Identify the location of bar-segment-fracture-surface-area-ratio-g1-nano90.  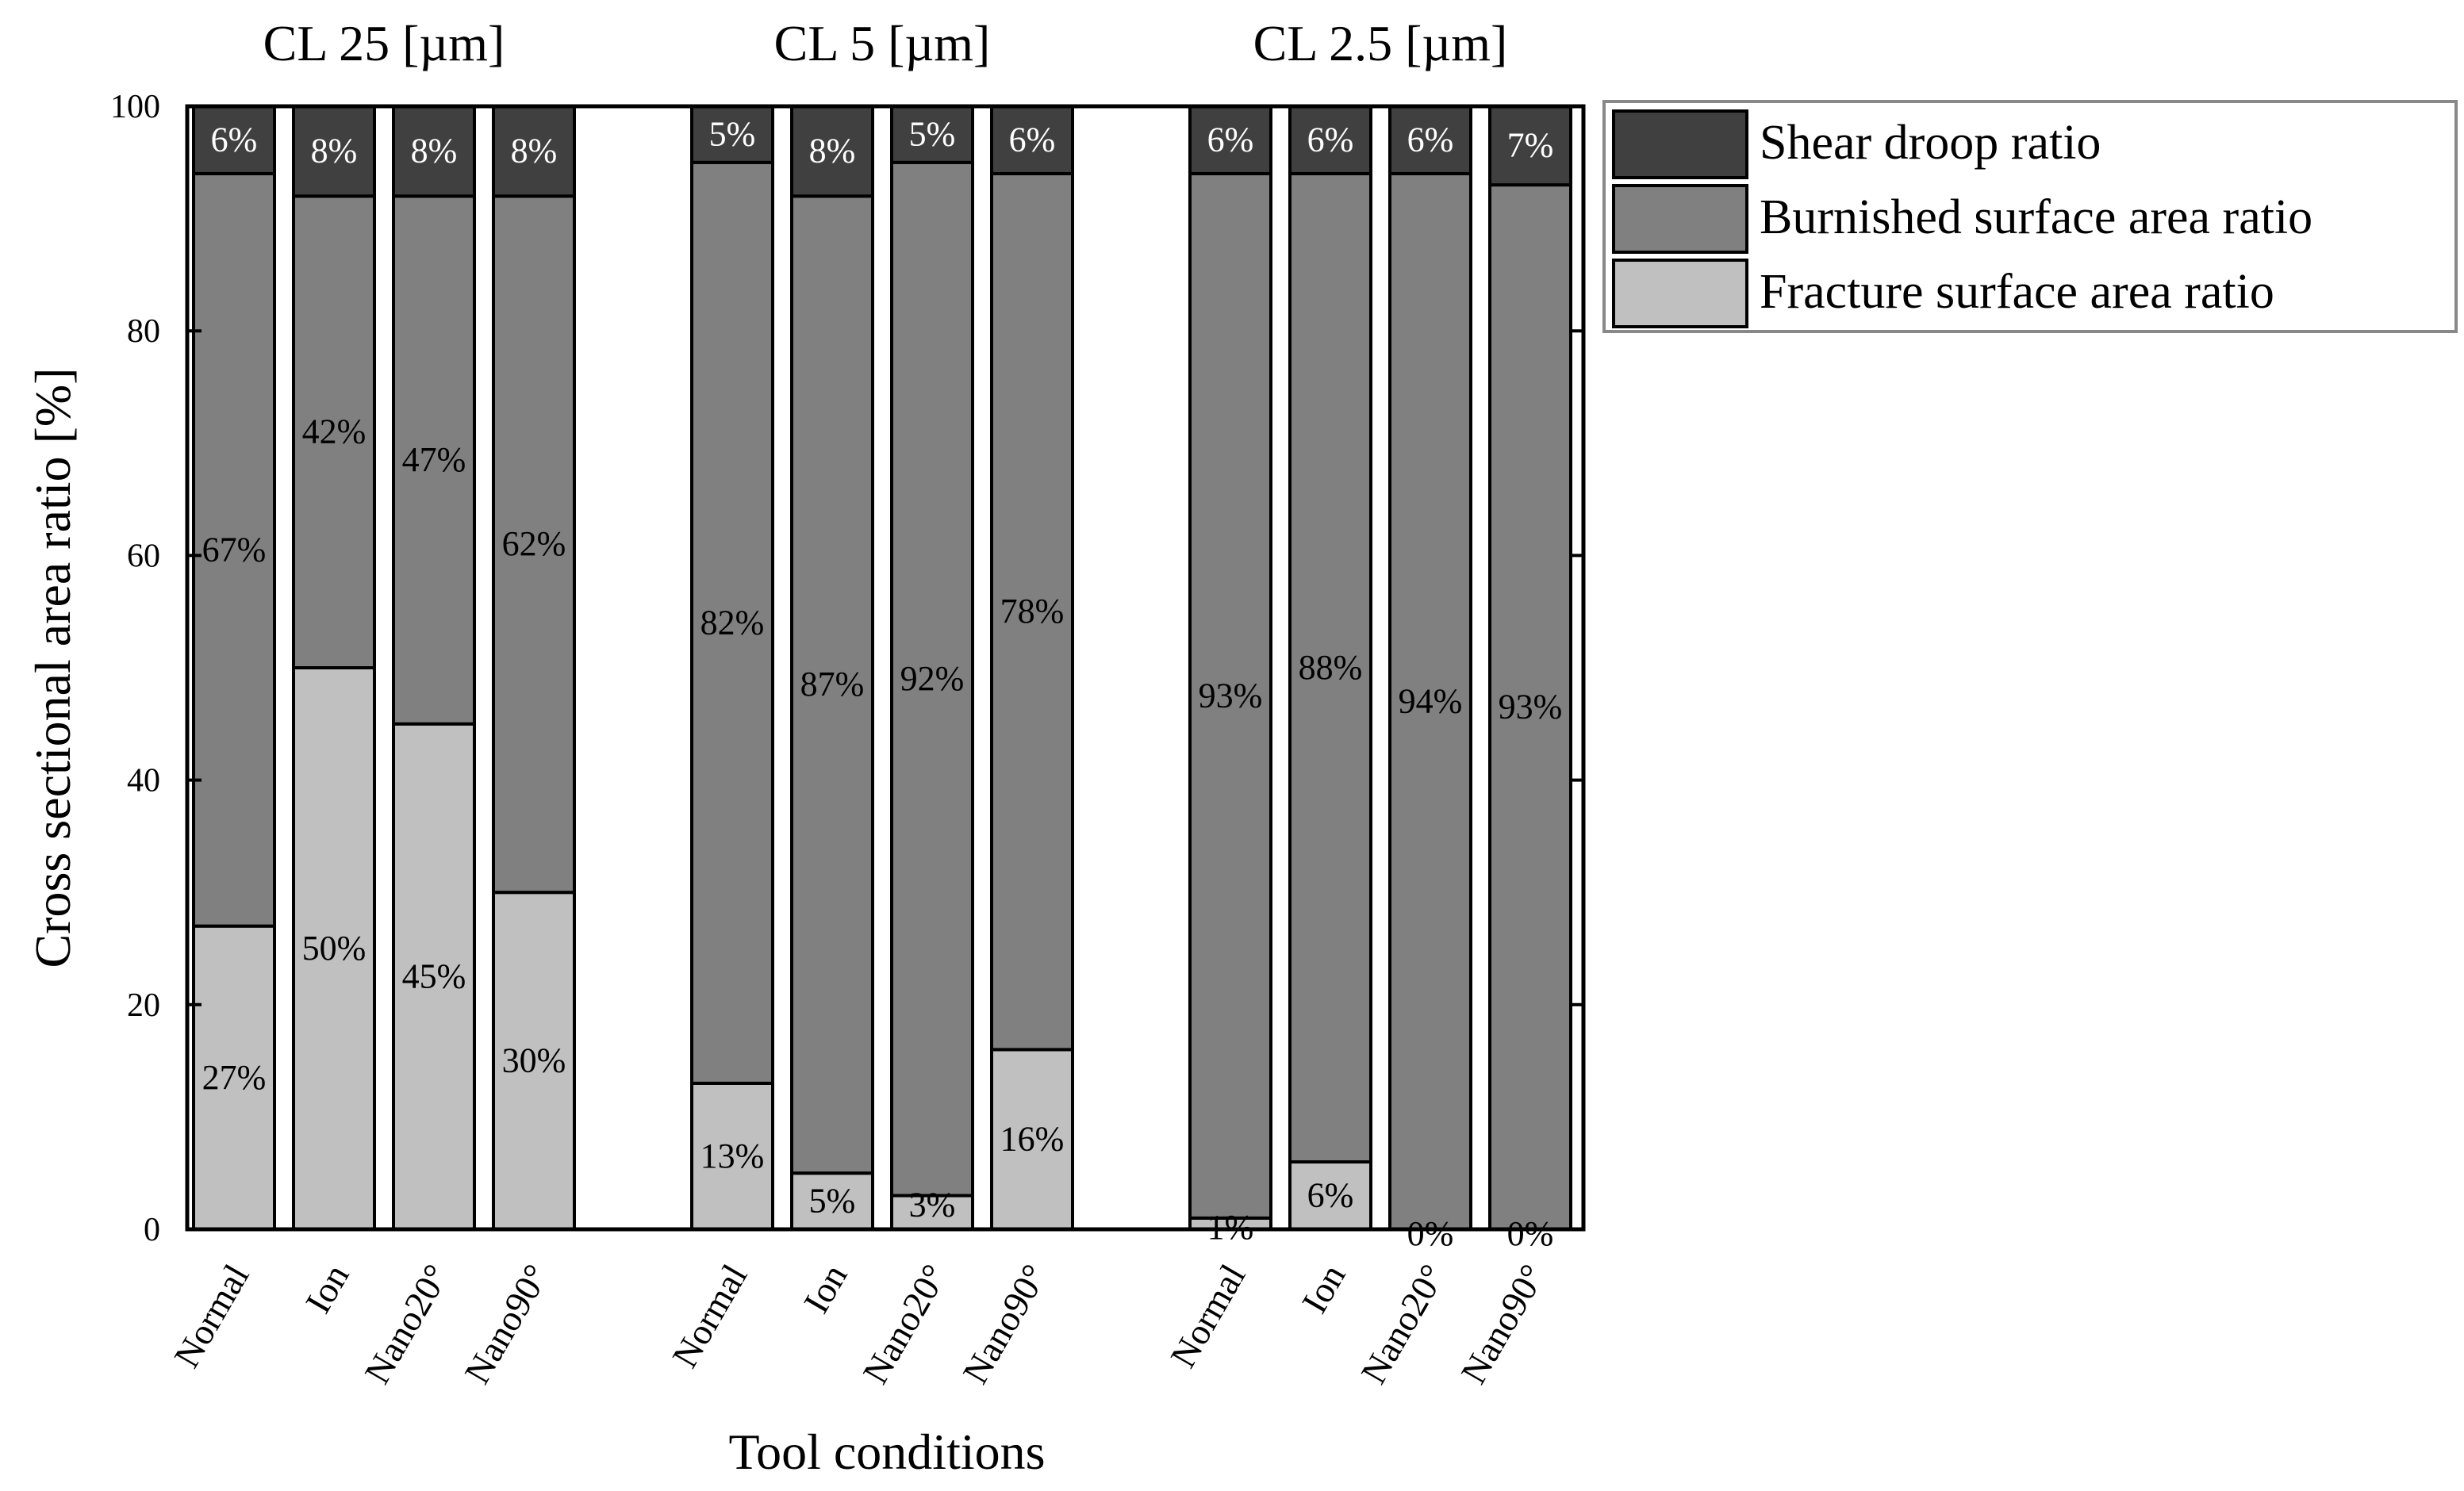
(534, 1061).